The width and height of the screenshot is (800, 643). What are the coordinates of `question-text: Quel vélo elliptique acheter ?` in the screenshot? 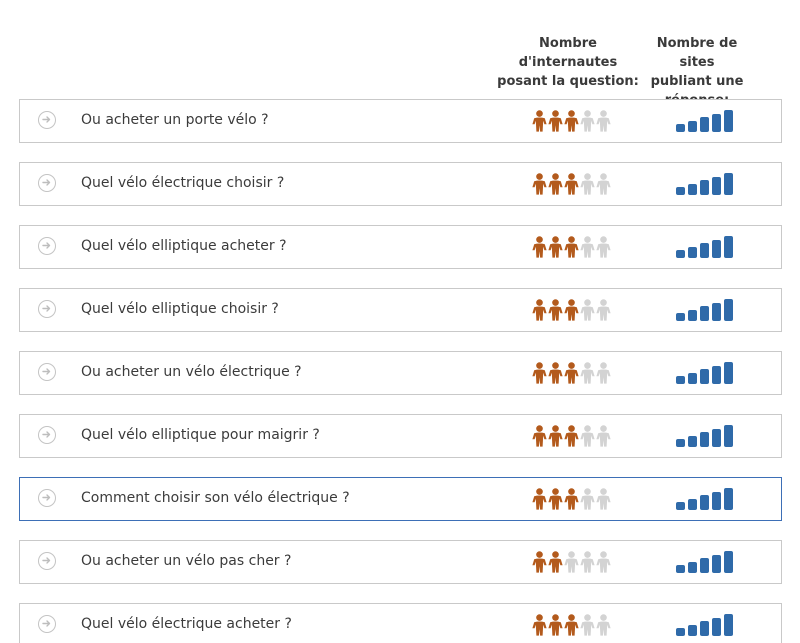 It's located at (184, 246).